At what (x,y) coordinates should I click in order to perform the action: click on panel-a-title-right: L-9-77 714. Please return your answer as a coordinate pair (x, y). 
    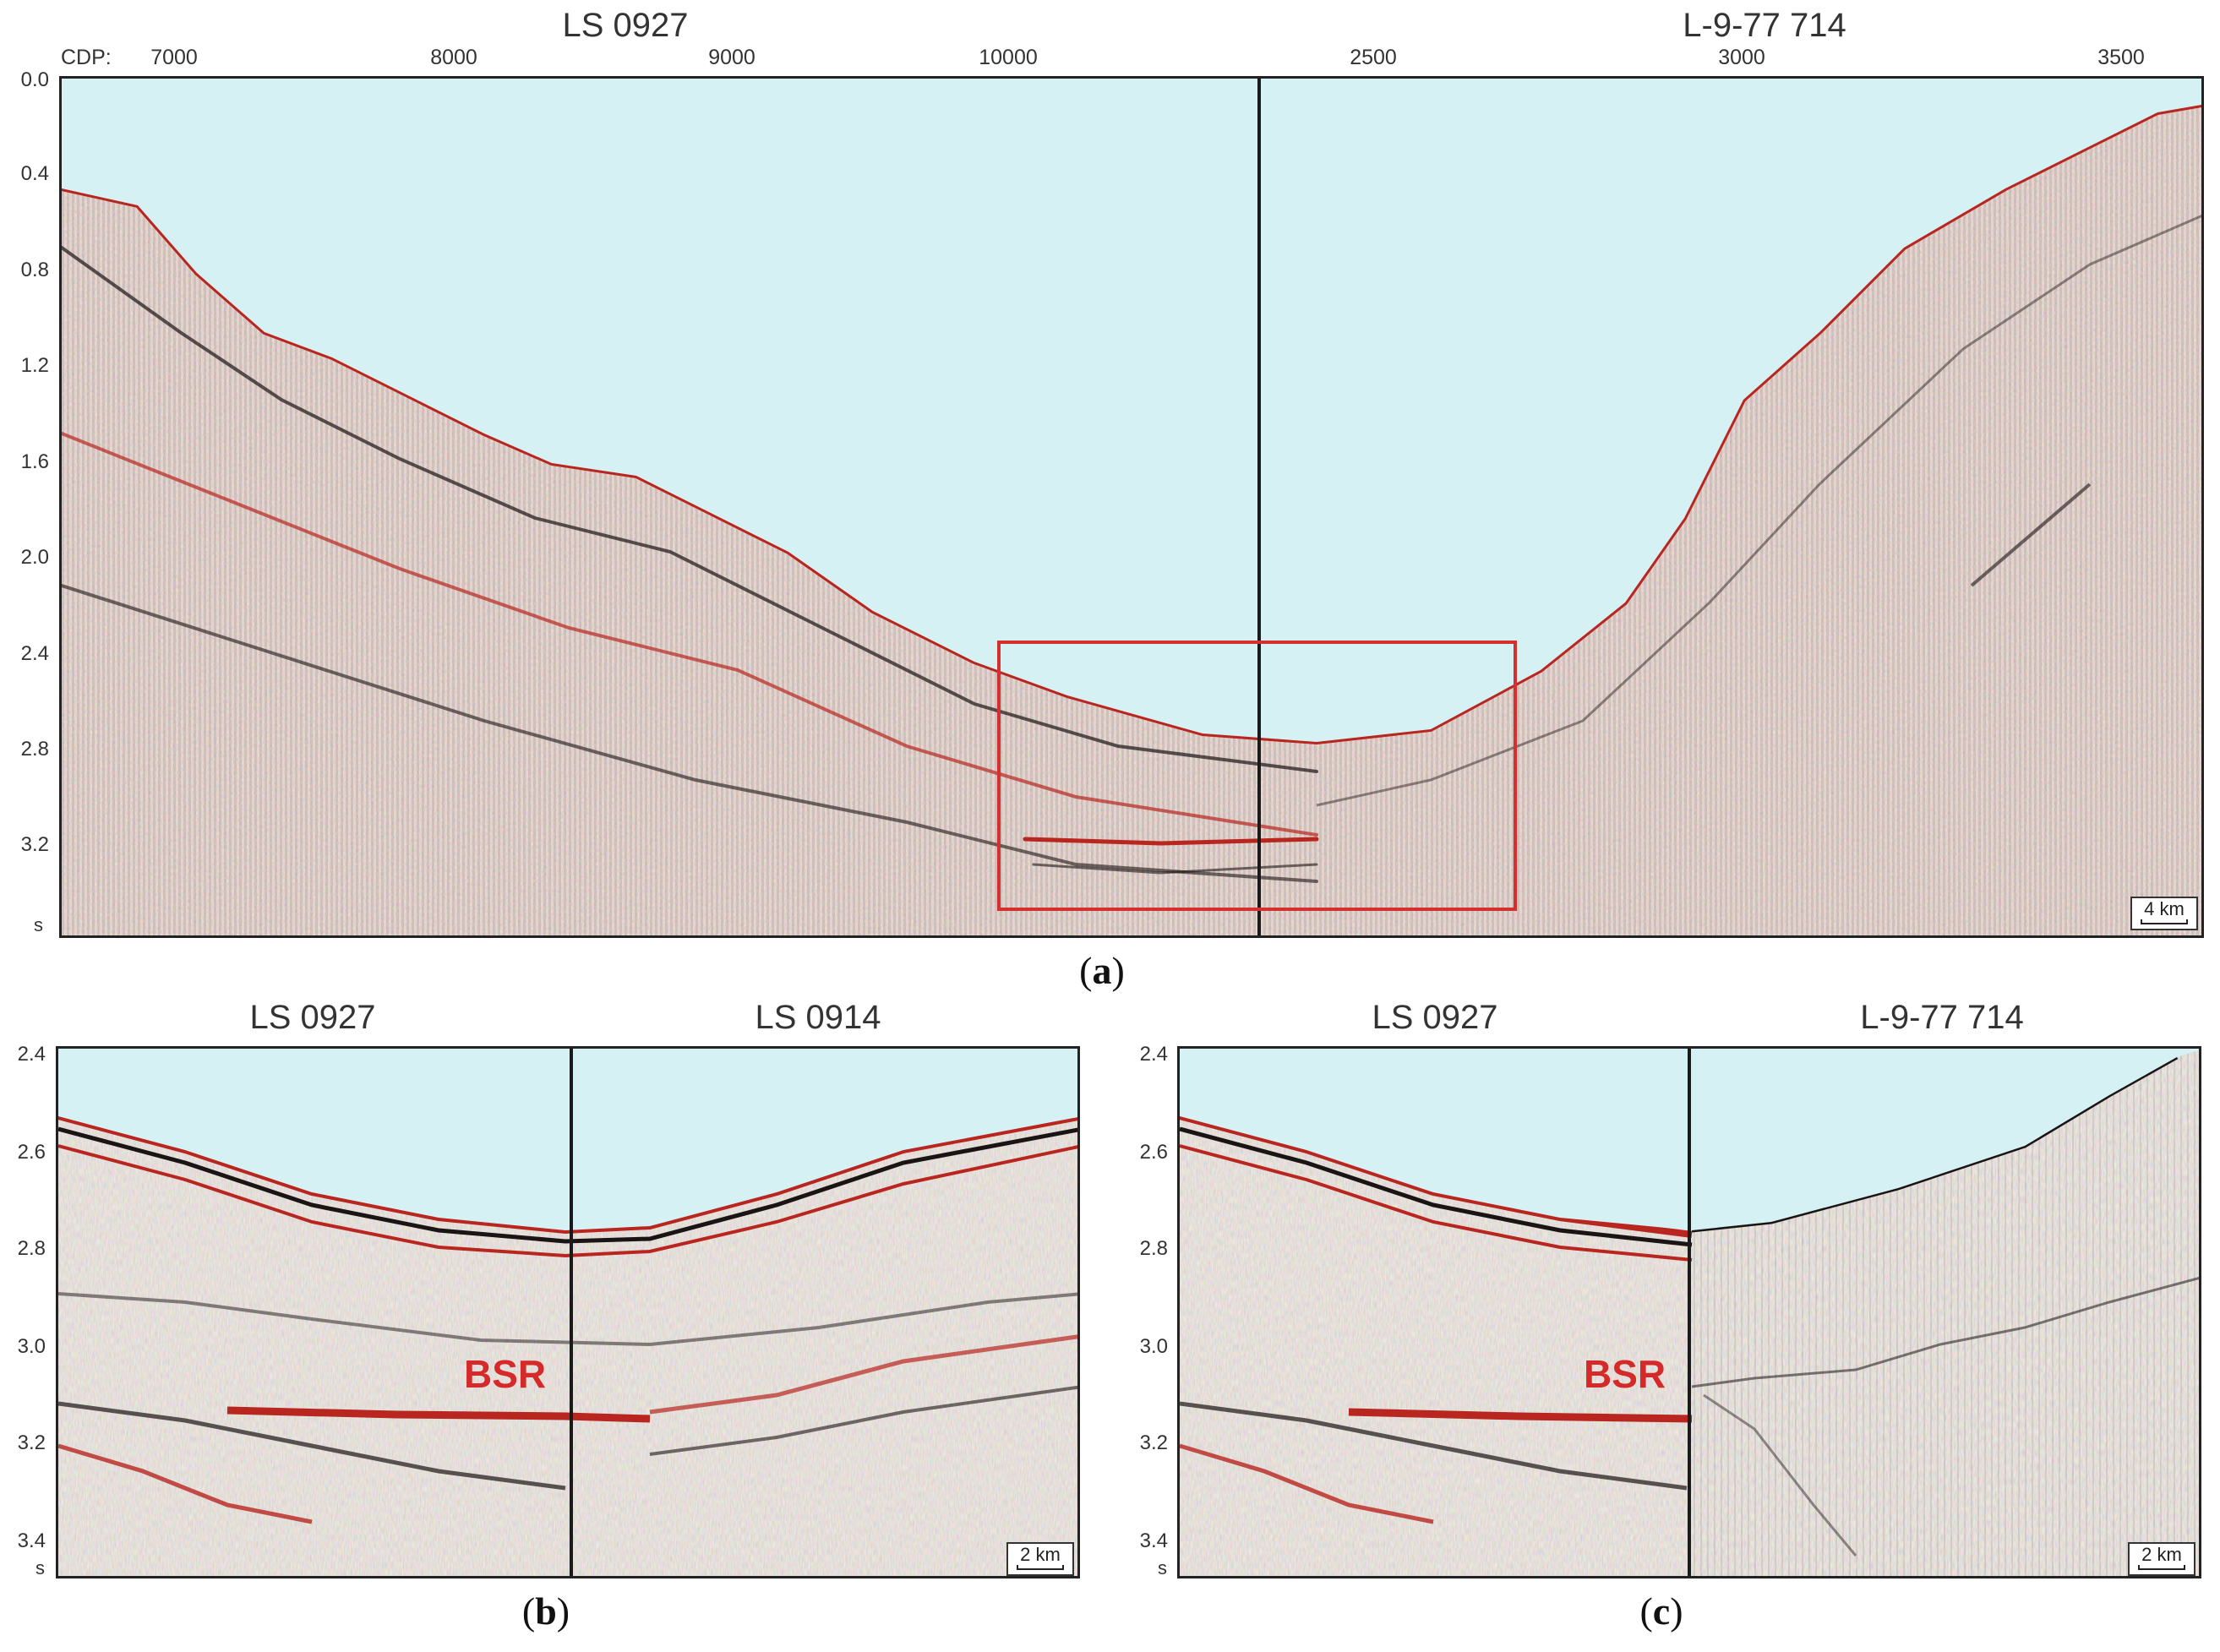
    Looking at the image, I should click on (1764, 26).